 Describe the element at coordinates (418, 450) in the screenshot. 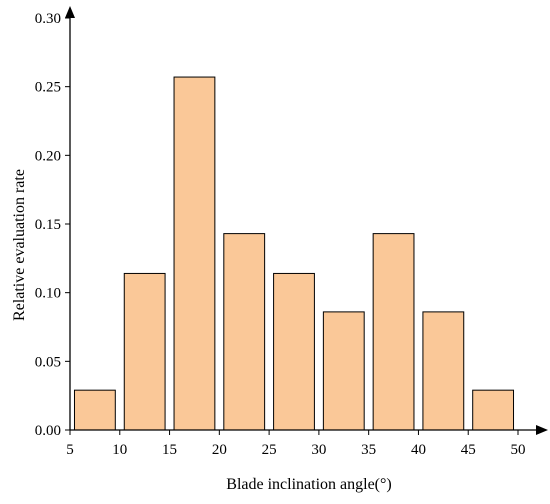

I see `x-tick-label-40: 40` at that location.